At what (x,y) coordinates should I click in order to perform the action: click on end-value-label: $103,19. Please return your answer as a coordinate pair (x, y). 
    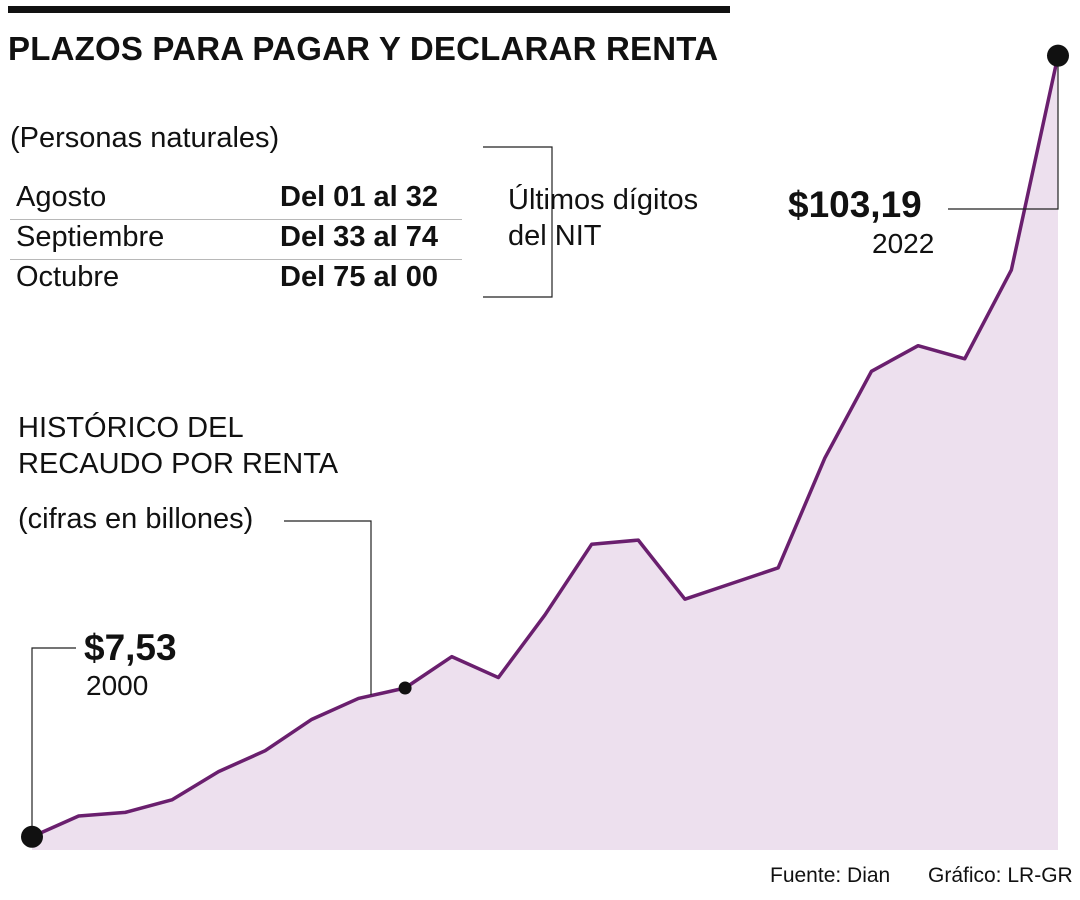
    Looking at the image, I should click on (855, 204).